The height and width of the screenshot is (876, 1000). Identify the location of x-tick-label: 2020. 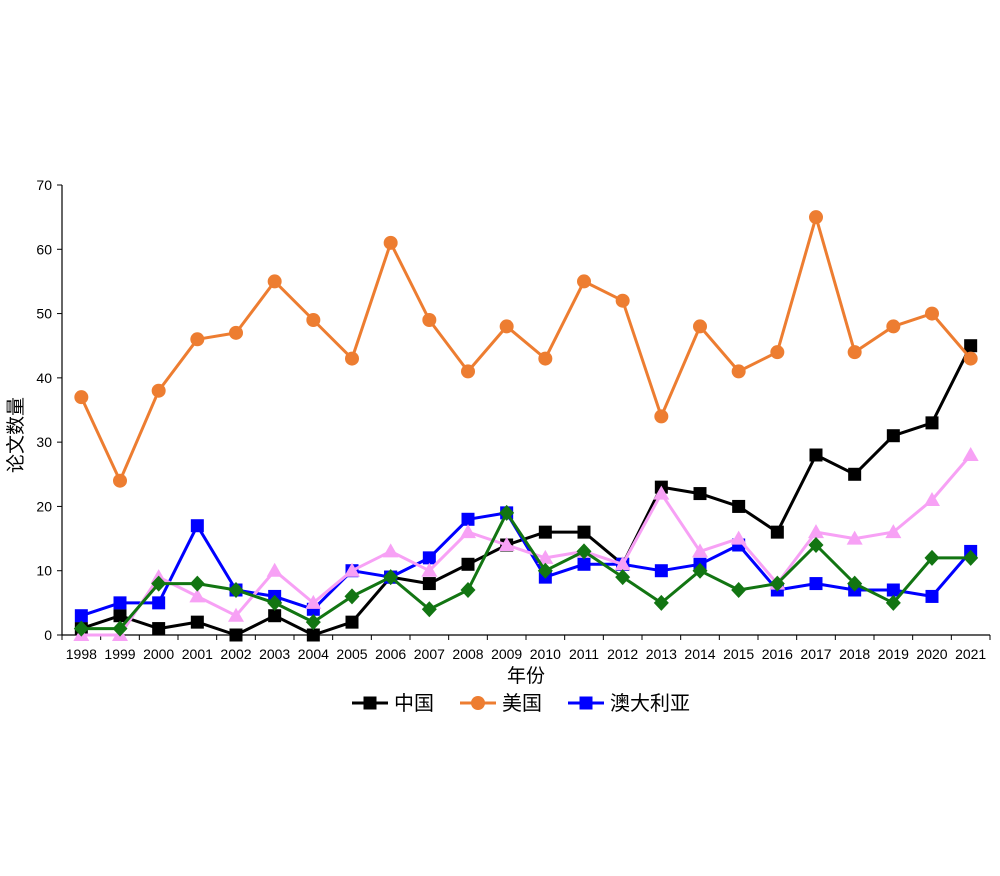
(931, 654).